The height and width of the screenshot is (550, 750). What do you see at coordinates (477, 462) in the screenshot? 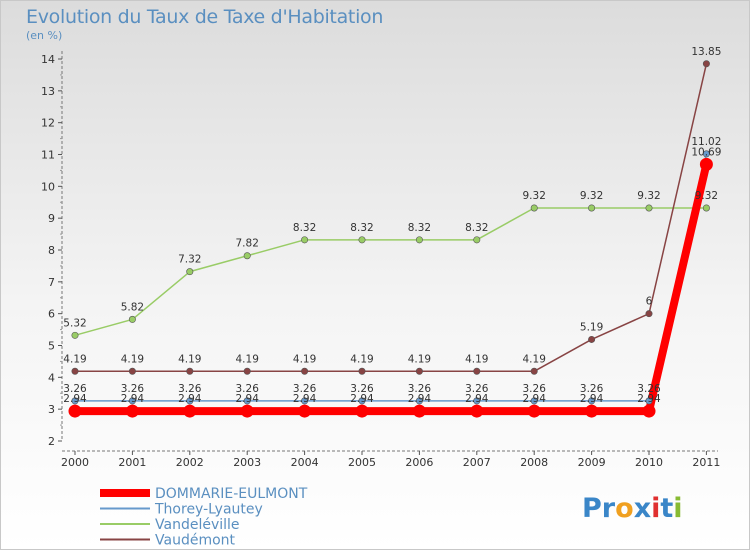
I see `x-tick-label: 2007` at bounding box center [477, 462].